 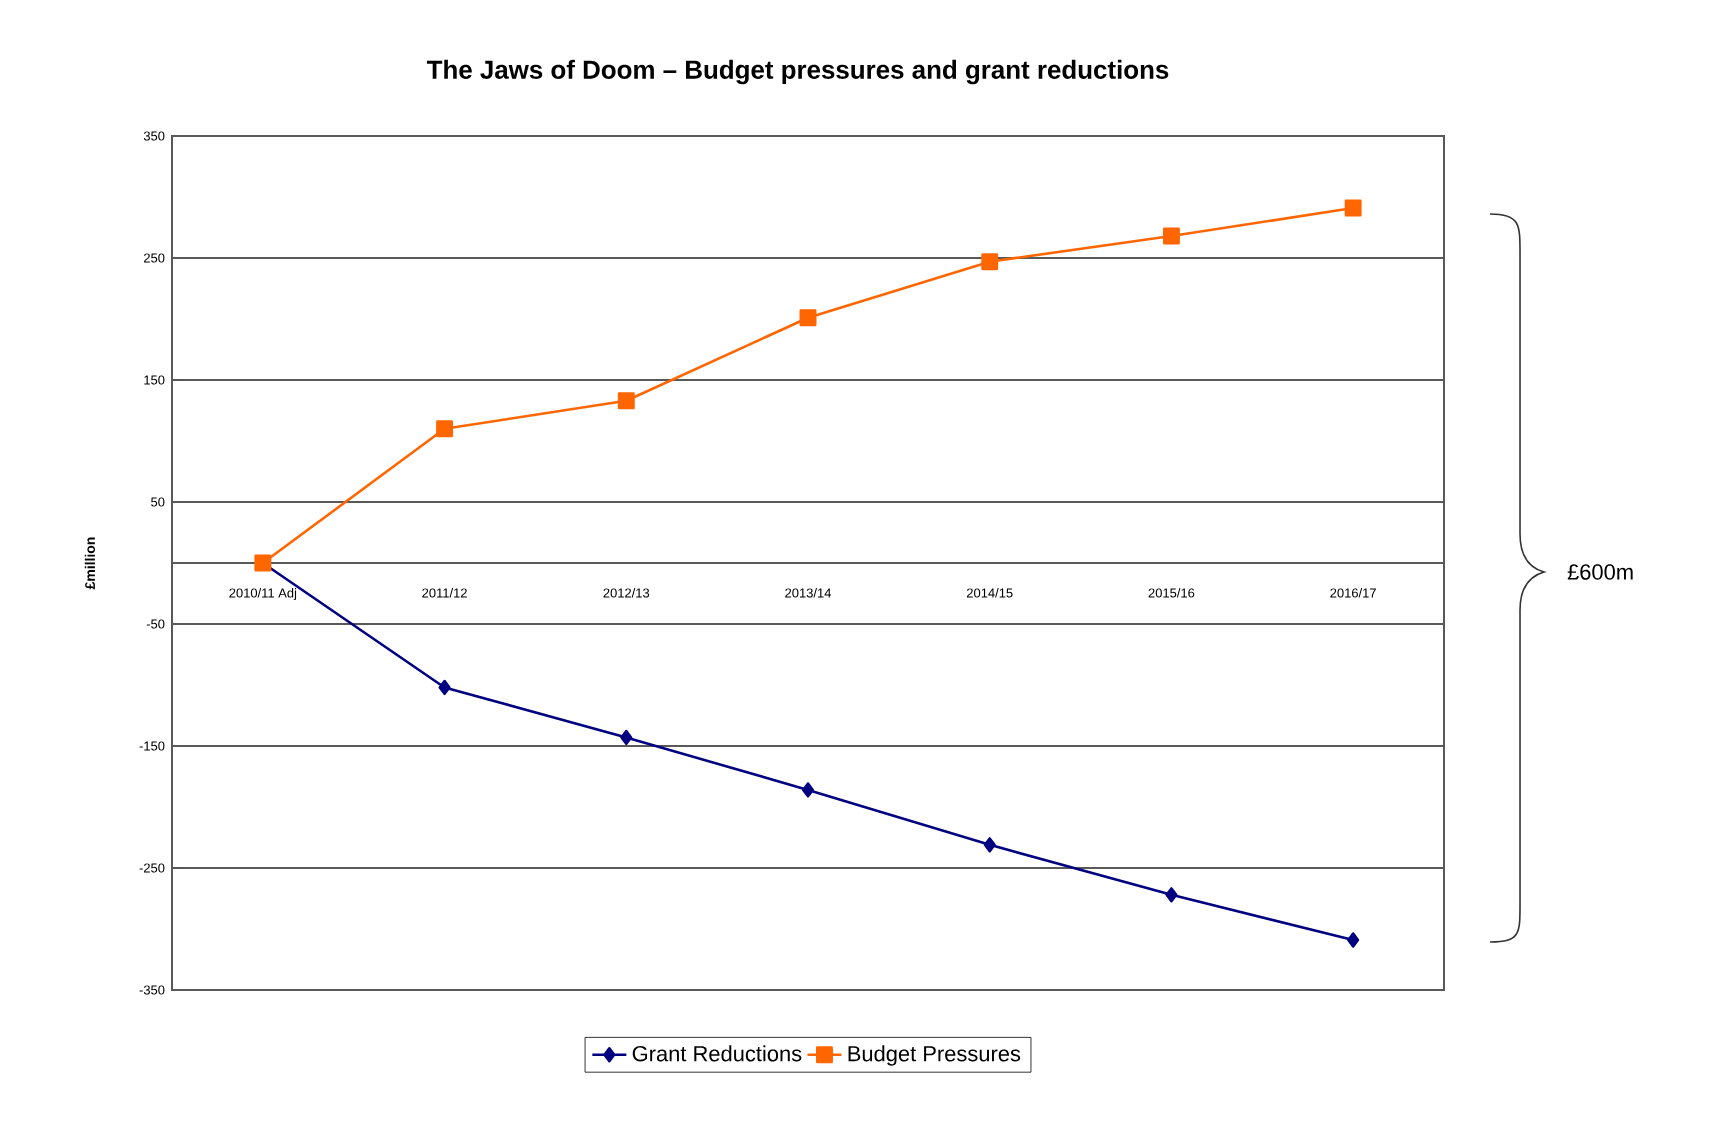 I want to click on legend-label: Grant Reductions, so click(x=717, y=1053).